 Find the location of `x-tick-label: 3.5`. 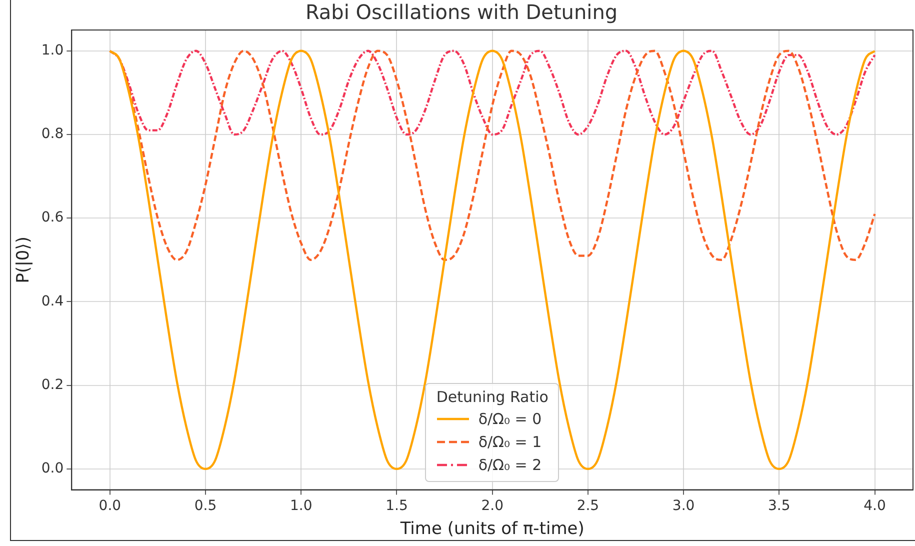

x-tick-label: 3.5 is located at coordinates (779, 506).